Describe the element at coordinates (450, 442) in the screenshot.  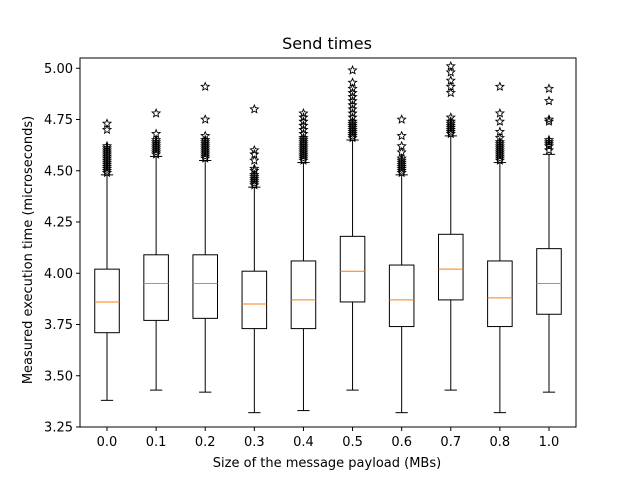
I see `x-tick-label: 0.7` at that location.